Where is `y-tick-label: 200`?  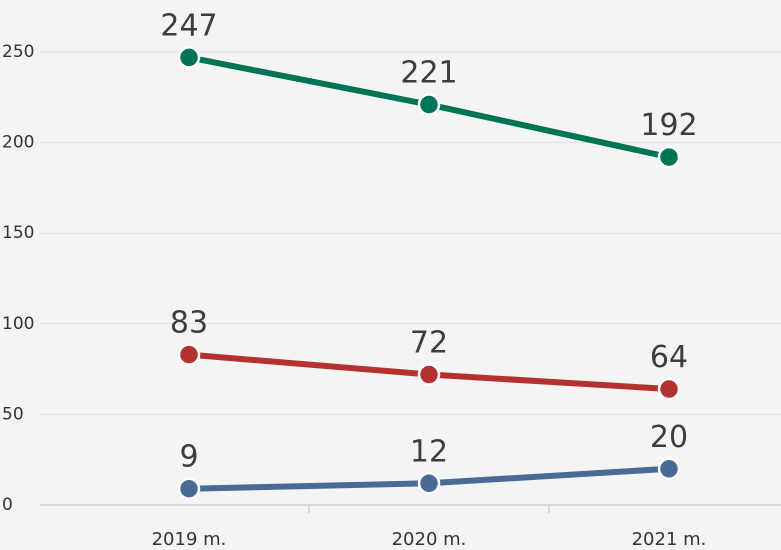
y-tick-label: 200 is located at coordinates (18, 143).